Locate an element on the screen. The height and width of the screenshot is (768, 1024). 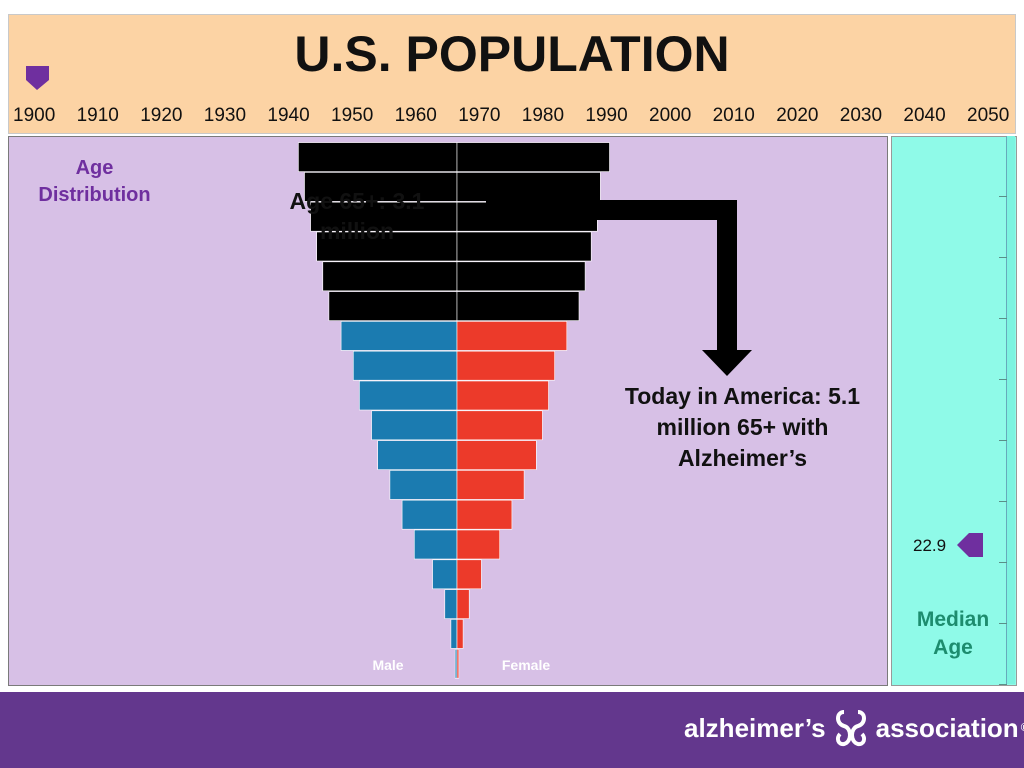
age-distribution-label: Age Distribution is located at coordinates (94, 181).